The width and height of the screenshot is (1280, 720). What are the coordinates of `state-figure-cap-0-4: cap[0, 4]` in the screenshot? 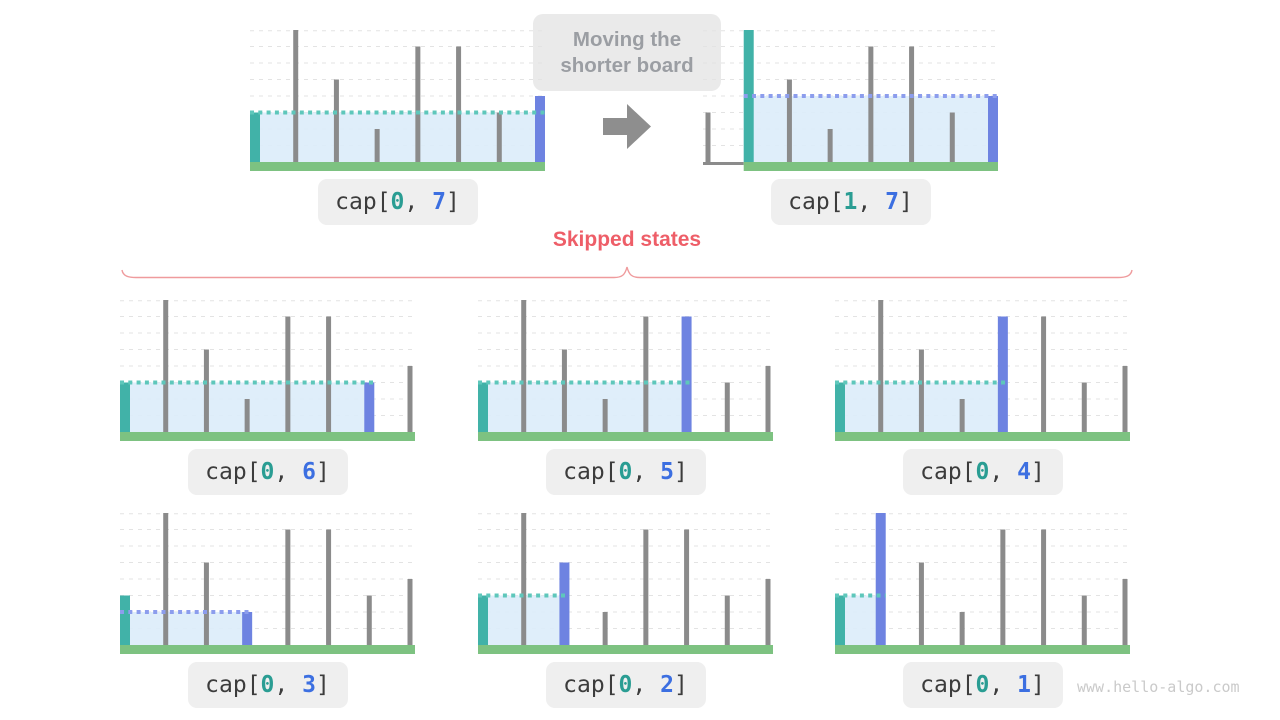 It's located at (982, 397).